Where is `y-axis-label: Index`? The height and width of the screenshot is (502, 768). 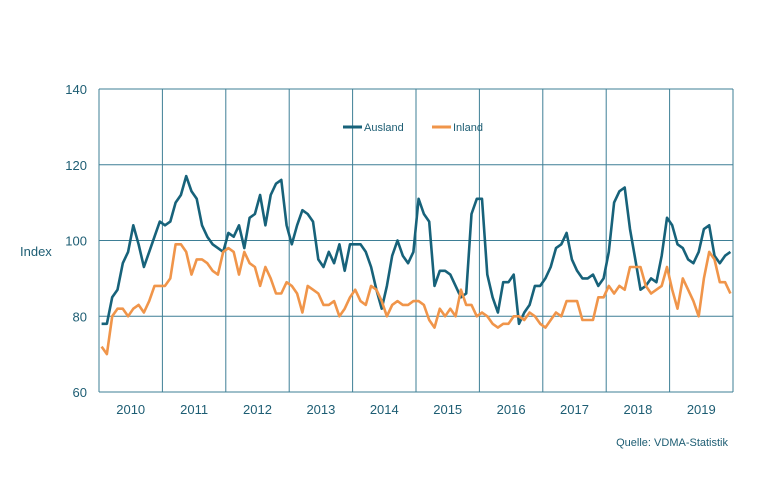
y-axis-label: Index is located at coordinates (36, 251).